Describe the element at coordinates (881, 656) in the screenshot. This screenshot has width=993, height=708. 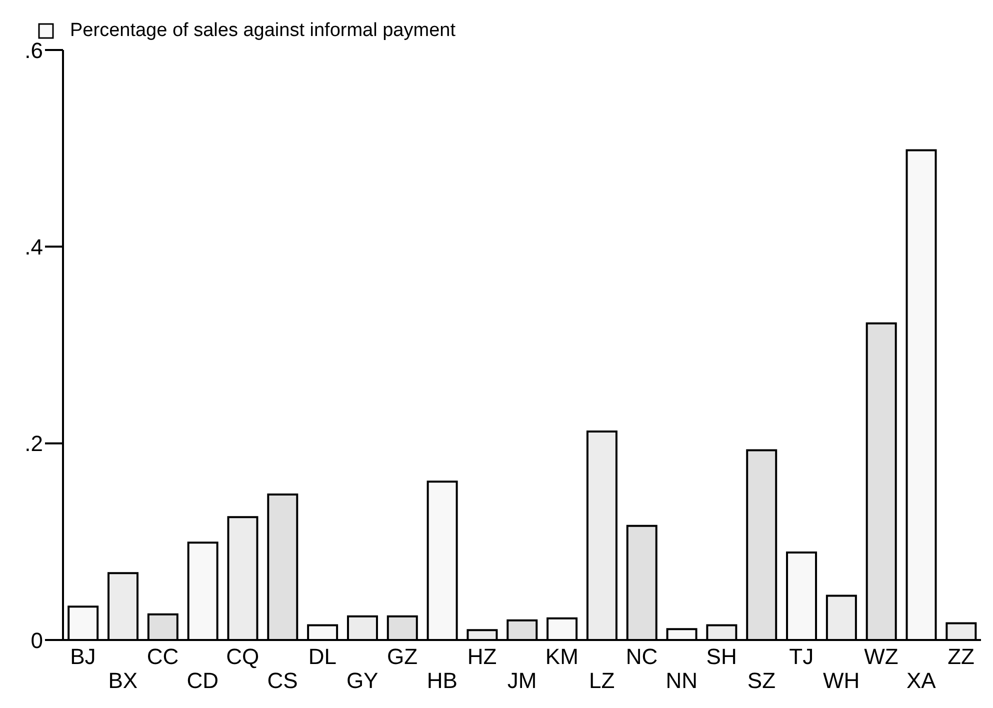
I see `x-tick-label: WZ` at that location.